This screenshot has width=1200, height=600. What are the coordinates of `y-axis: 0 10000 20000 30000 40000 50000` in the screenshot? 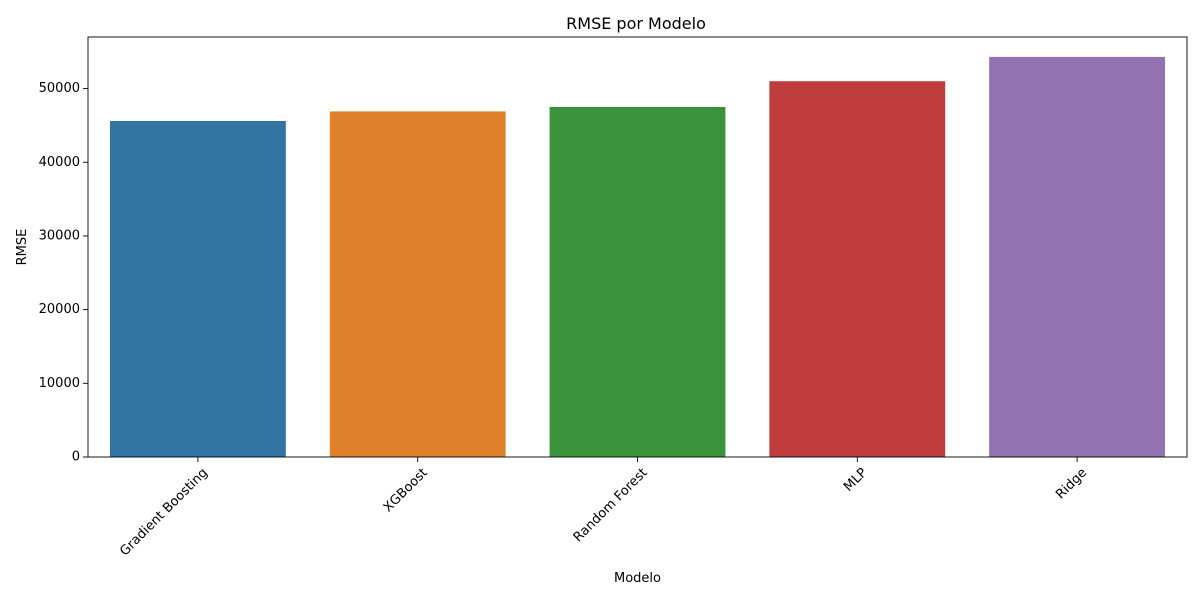 It's located at (63, 273).